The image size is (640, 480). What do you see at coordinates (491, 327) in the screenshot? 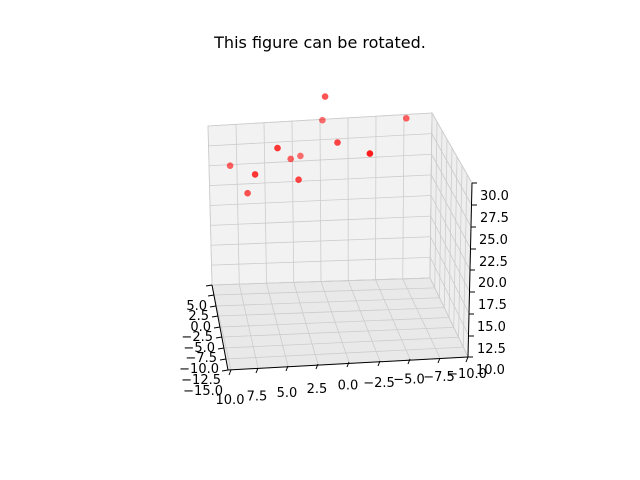
I see `z-tick-label: 15.0` at bounding box center [491, 327].